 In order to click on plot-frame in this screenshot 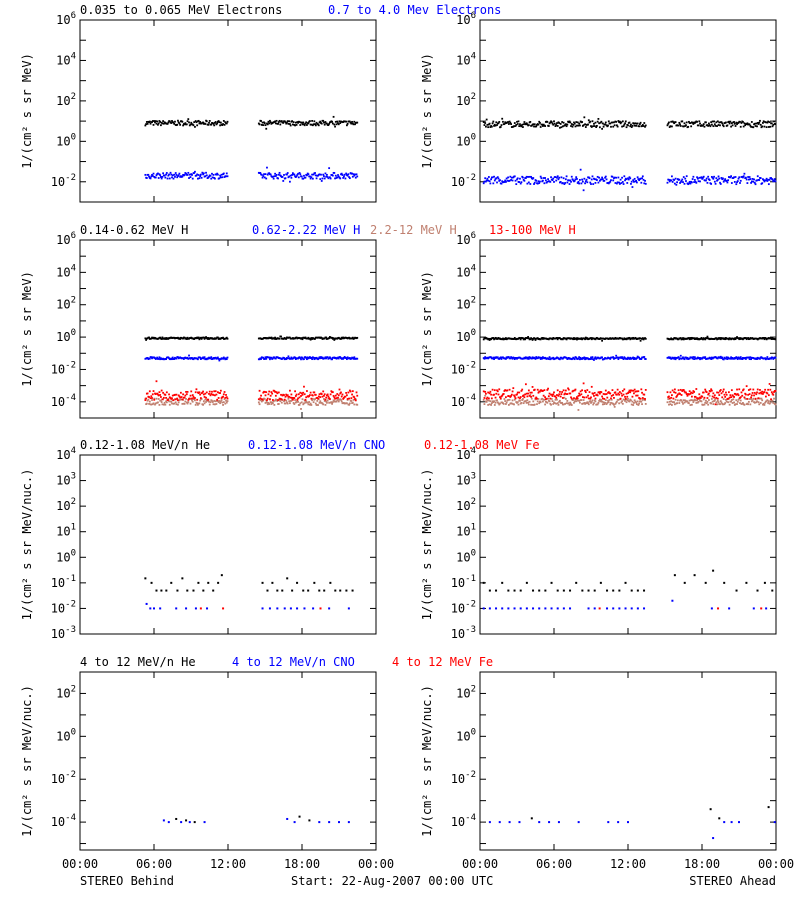, I will do `click(228, 544)`.